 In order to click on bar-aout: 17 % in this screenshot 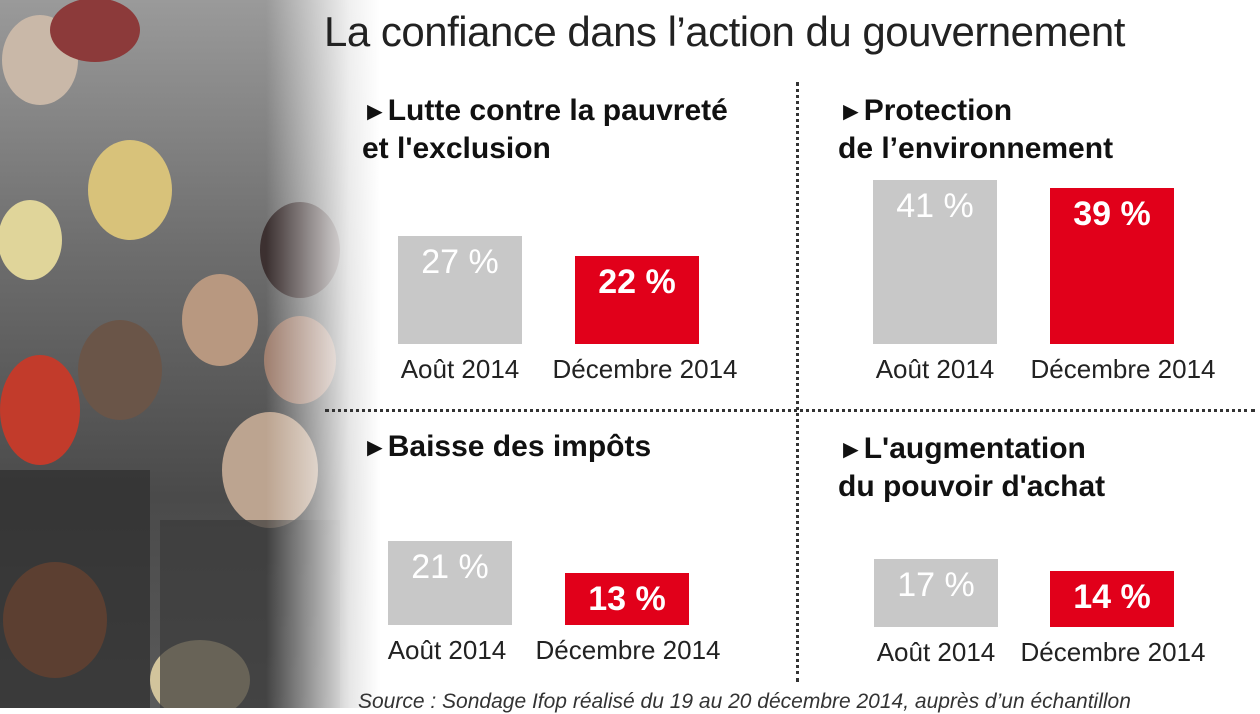, I will do `click(936, 593)`.